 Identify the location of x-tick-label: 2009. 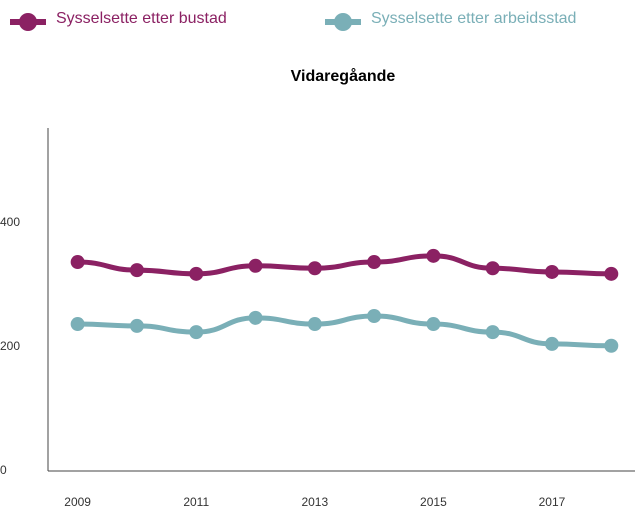
(77, 502).